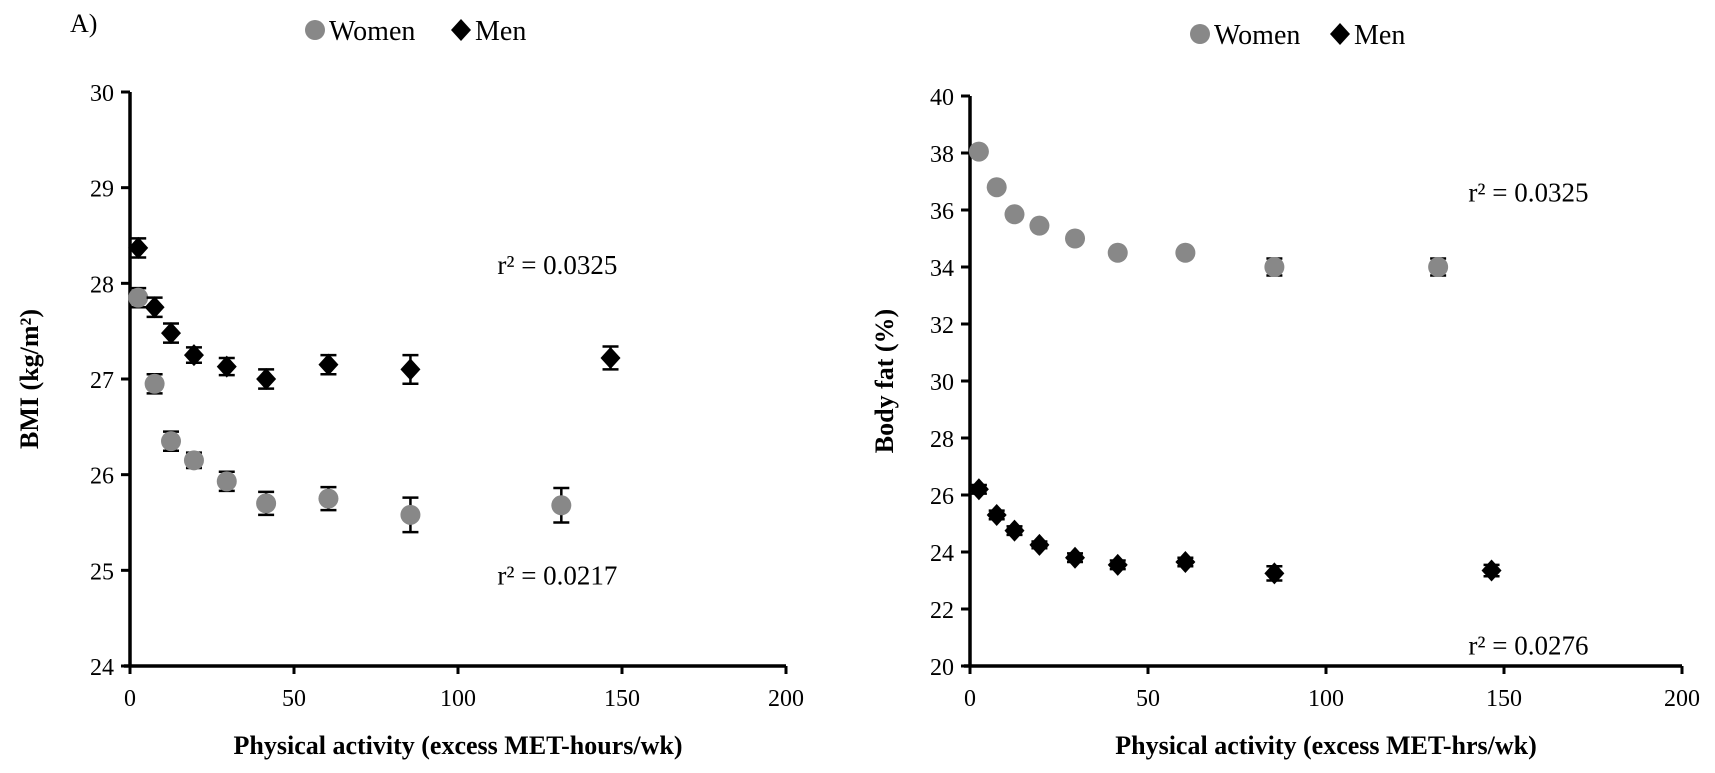  What do you see at coordinates (102, 190) in the screenshot?
I see `y-tick-label: 29` at bounding box center [102, 190].